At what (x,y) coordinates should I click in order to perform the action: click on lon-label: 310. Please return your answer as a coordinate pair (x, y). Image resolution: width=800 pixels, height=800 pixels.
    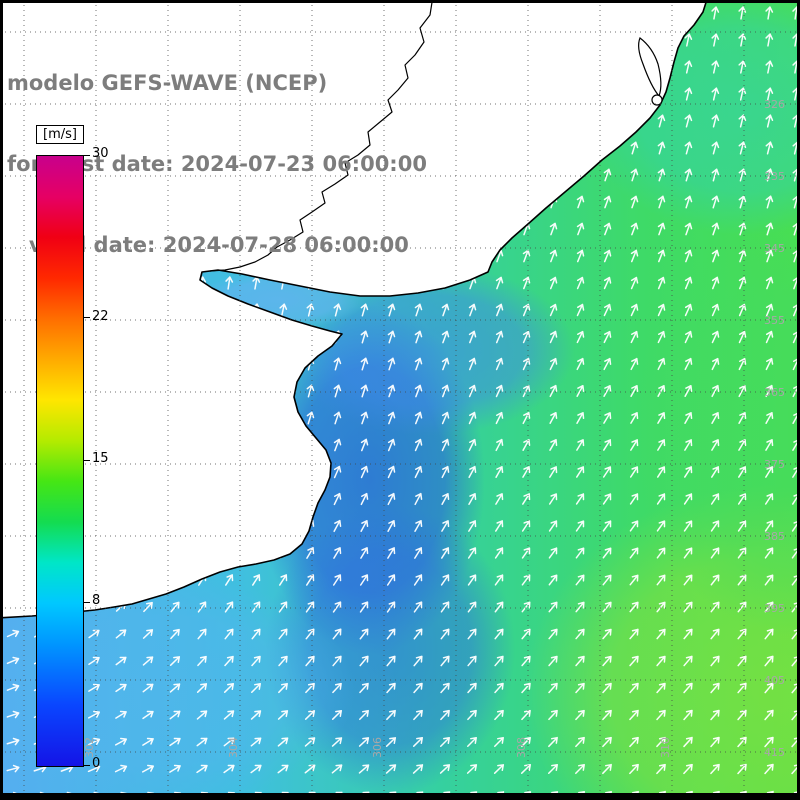
    Looking at the image, I should click on (665, 747).